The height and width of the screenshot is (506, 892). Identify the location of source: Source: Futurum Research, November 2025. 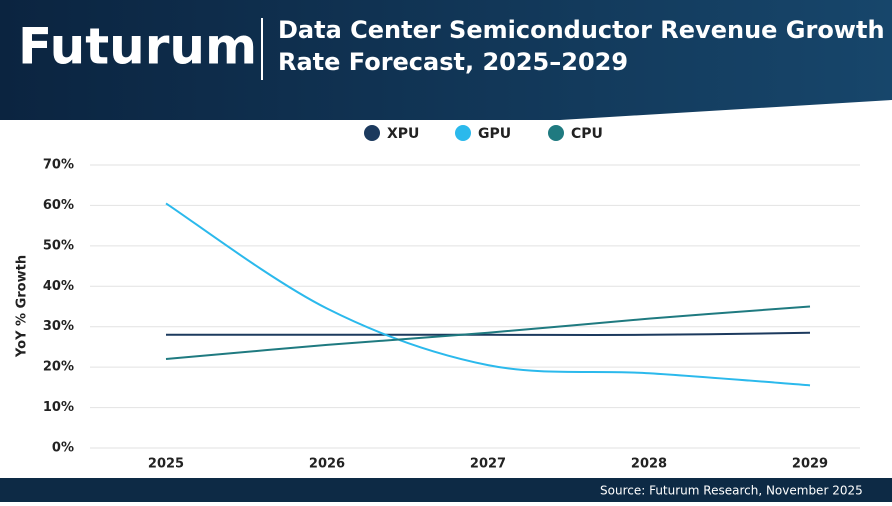
(731, 491).